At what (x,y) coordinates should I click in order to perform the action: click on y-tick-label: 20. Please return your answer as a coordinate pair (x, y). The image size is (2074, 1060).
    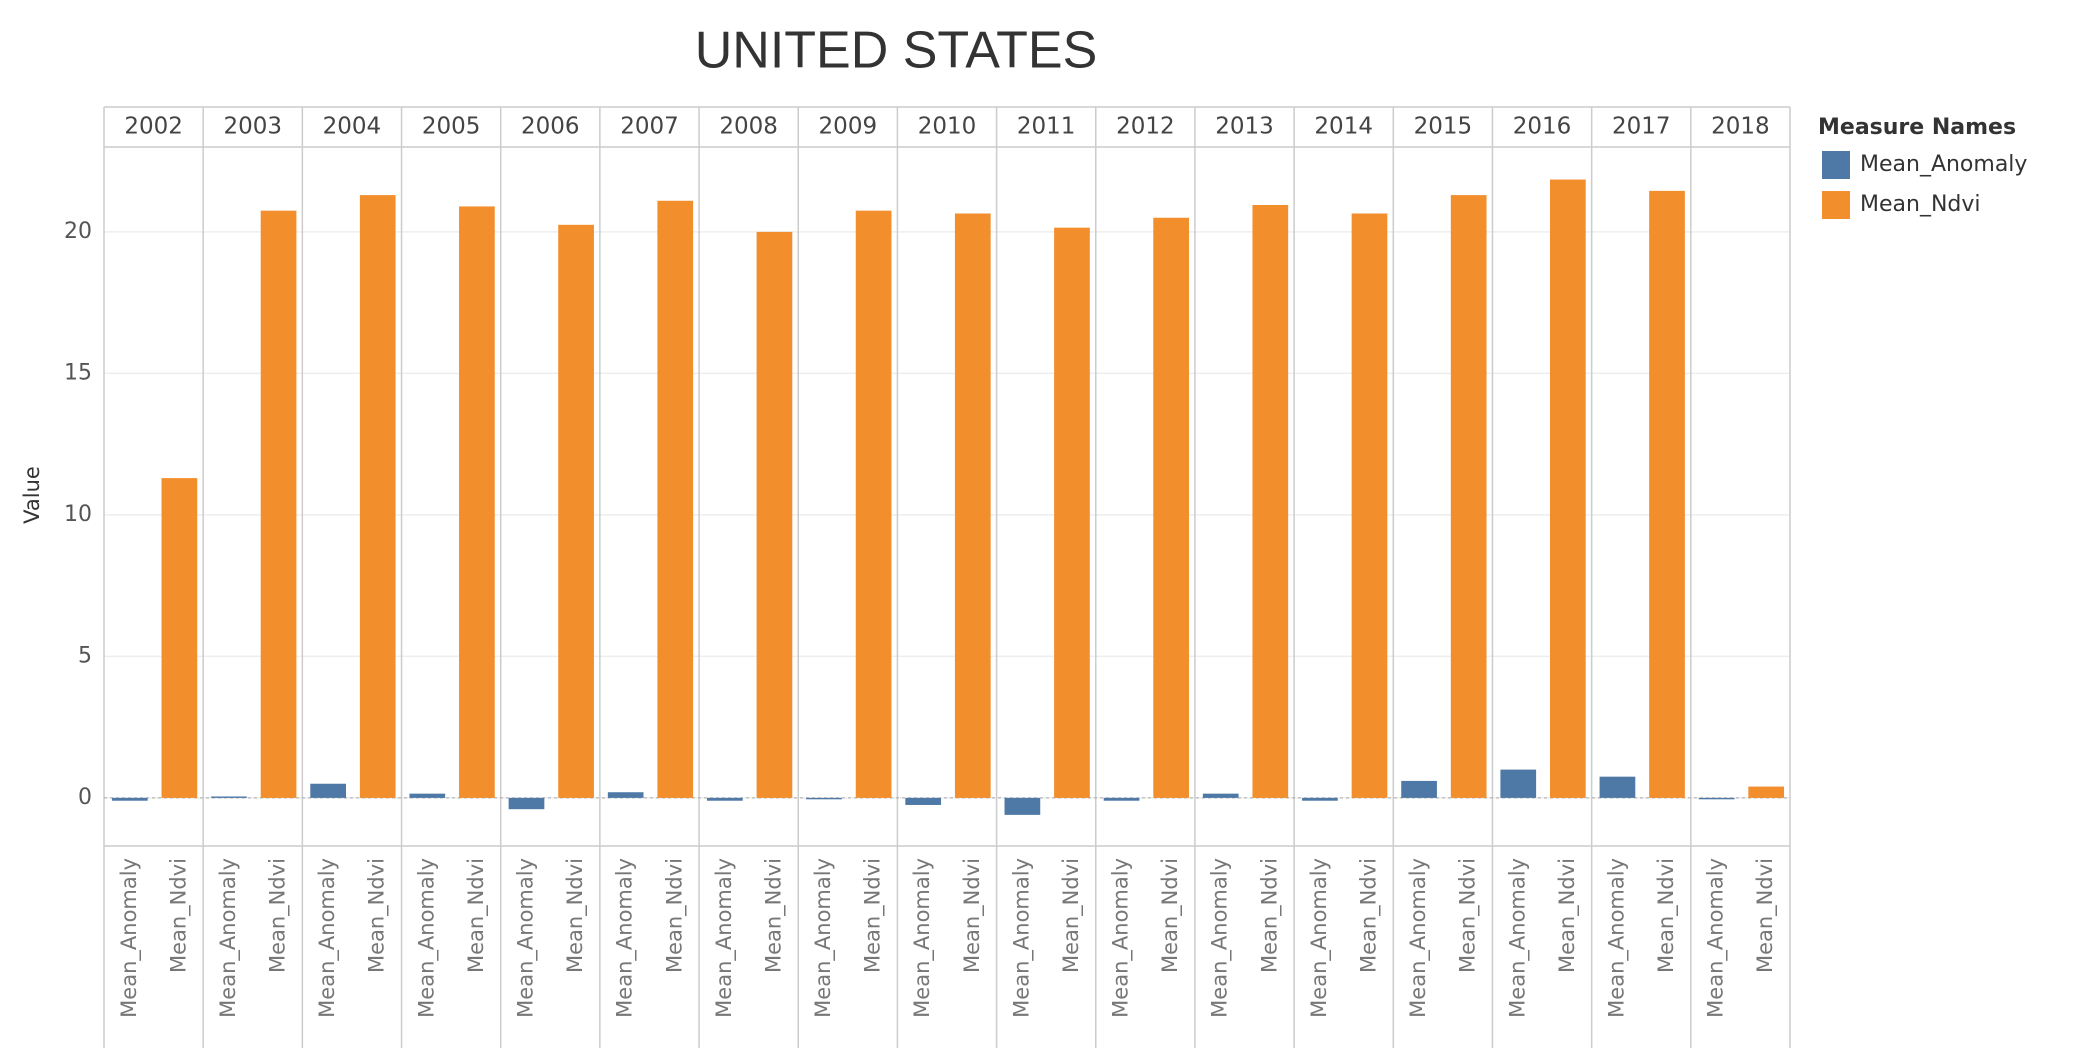
    Looking at the image, I should click on (78, 231).